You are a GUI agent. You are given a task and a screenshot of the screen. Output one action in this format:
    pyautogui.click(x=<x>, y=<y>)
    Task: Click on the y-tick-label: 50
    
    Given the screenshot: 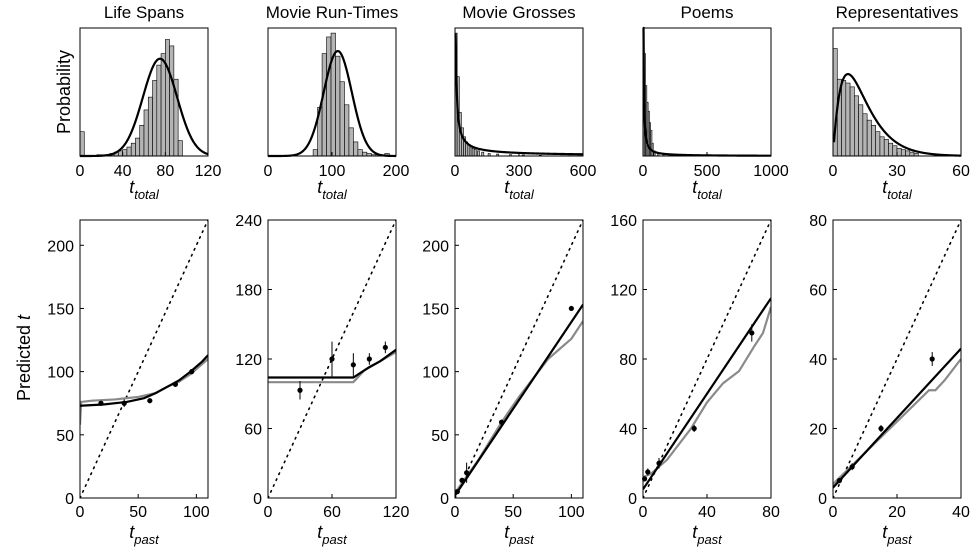 What is the action you would take?
    pyautogui.click(x=65, y=436)
    